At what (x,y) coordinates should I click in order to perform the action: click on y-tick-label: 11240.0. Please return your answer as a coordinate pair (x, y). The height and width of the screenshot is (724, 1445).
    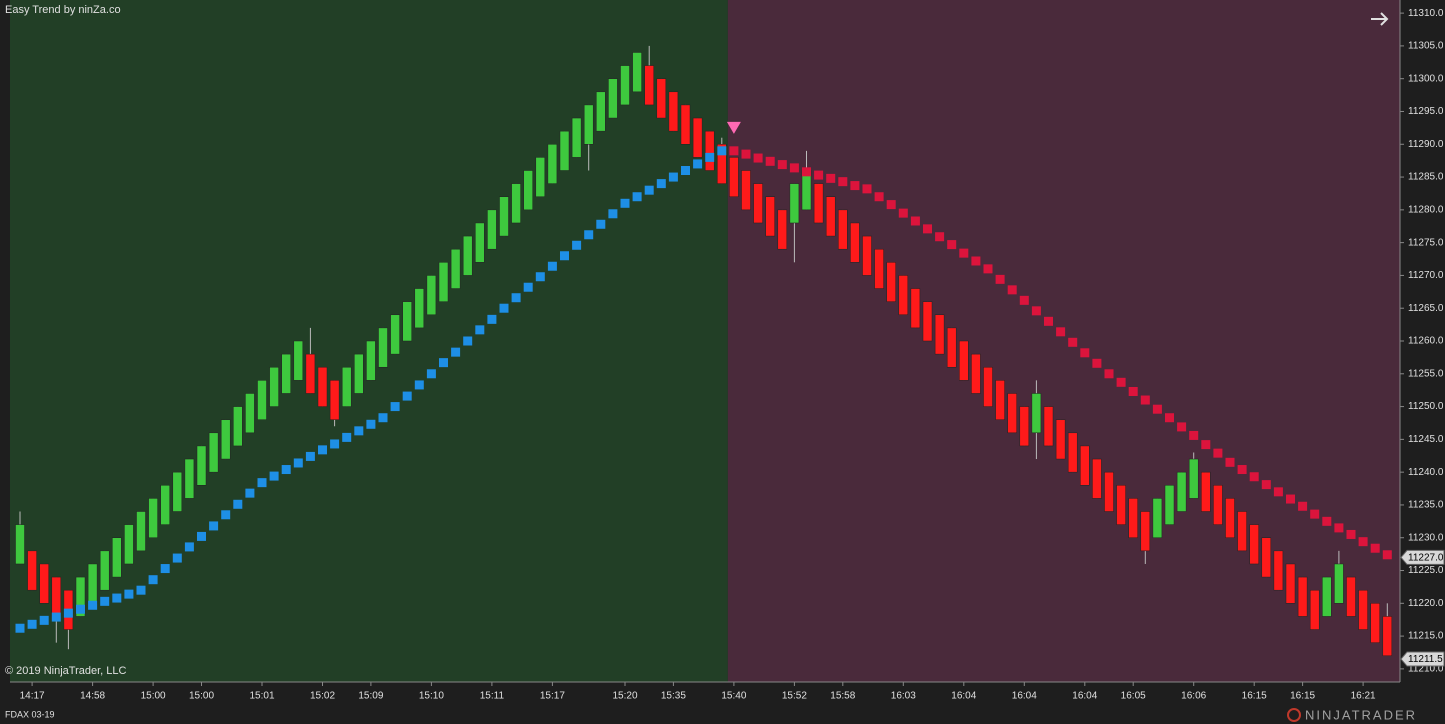
    Looking at the image, I should click on (1426, 472).